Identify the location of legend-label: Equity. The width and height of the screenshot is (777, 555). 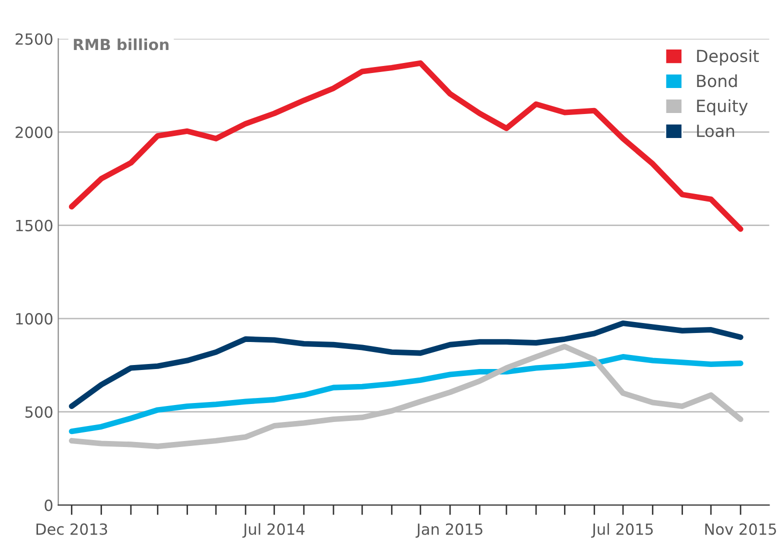
(722, 107).